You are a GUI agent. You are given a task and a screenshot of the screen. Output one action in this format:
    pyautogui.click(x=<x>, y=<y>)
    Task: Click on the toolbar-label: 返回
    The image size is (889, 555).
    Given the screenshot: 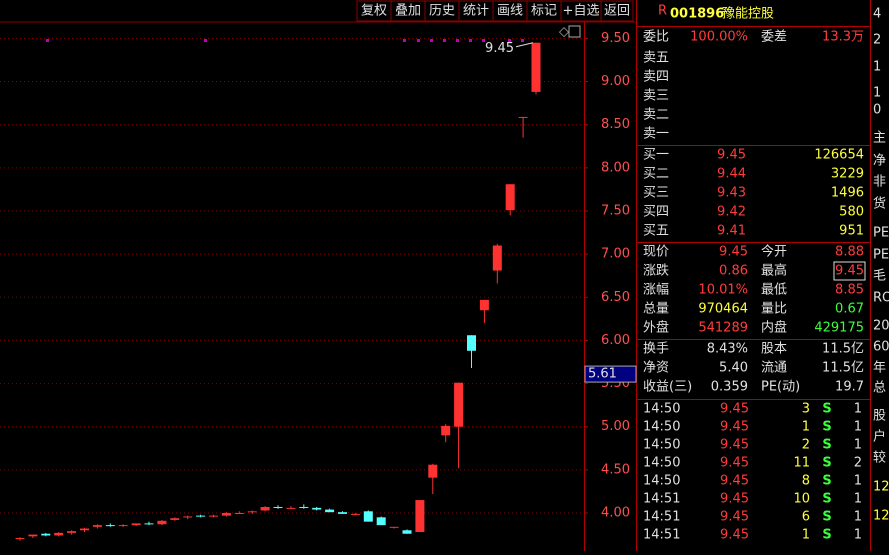 What is the action you would take?
    pyautogui.click(x=617, y=11)
    